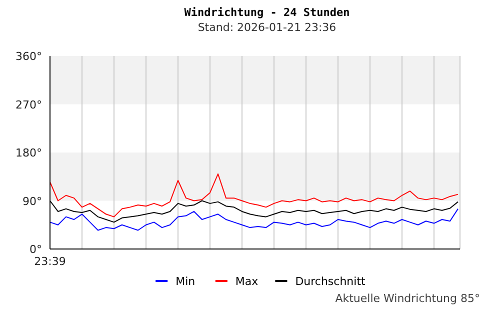  I want to click on x-tick-label: 23:39, so click(50, 261).